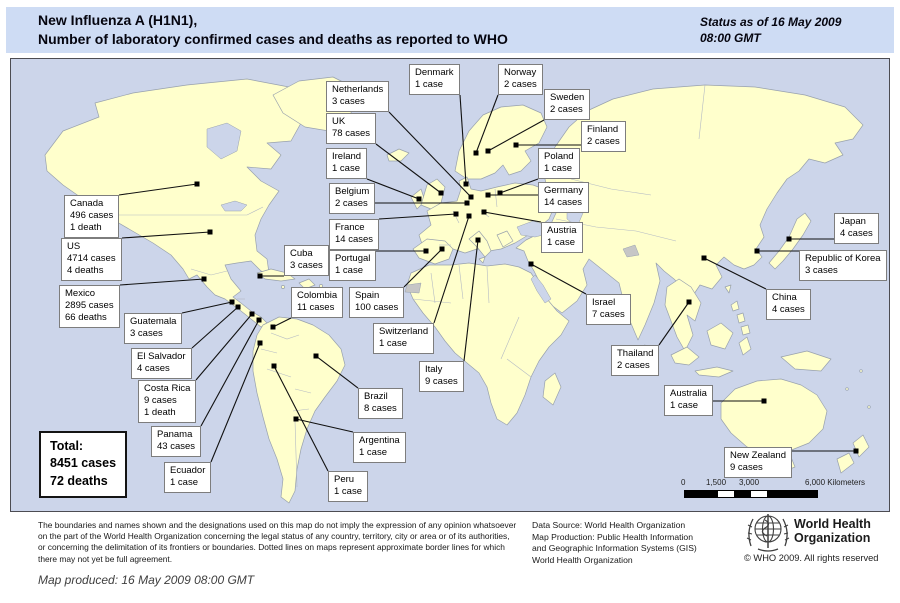 This screenshot has width=900, height=603. What do you see at coordinates (408, 168) in the screenshot?
I see `callout-line-uk` at bounding box center [408, 168].